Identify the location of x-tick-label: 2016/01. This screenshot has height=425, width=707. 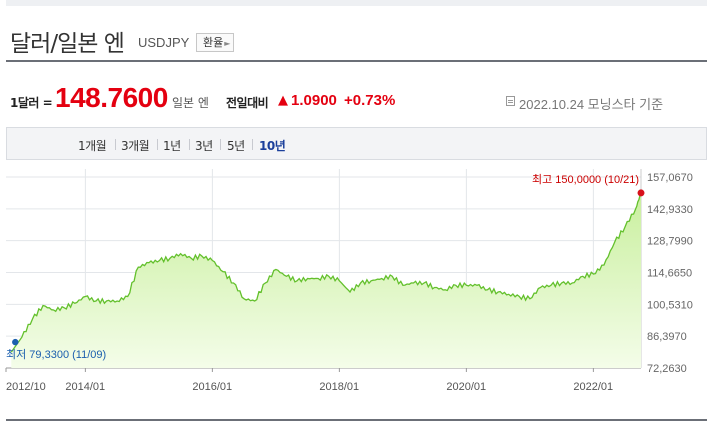
(212, 387).